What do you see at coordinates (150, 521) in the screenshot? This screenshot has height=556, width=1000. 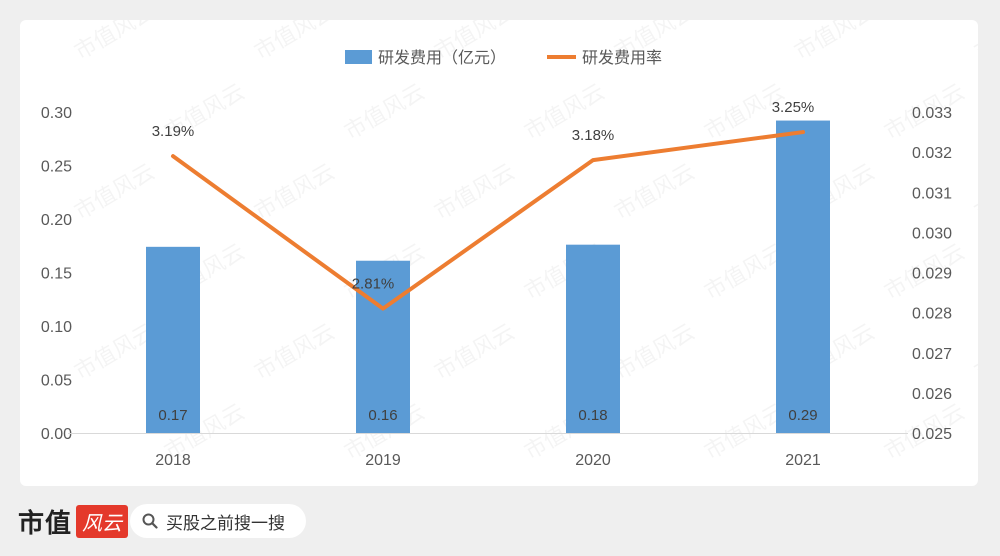 I see `search-icon` at bounding box center [150, 521].